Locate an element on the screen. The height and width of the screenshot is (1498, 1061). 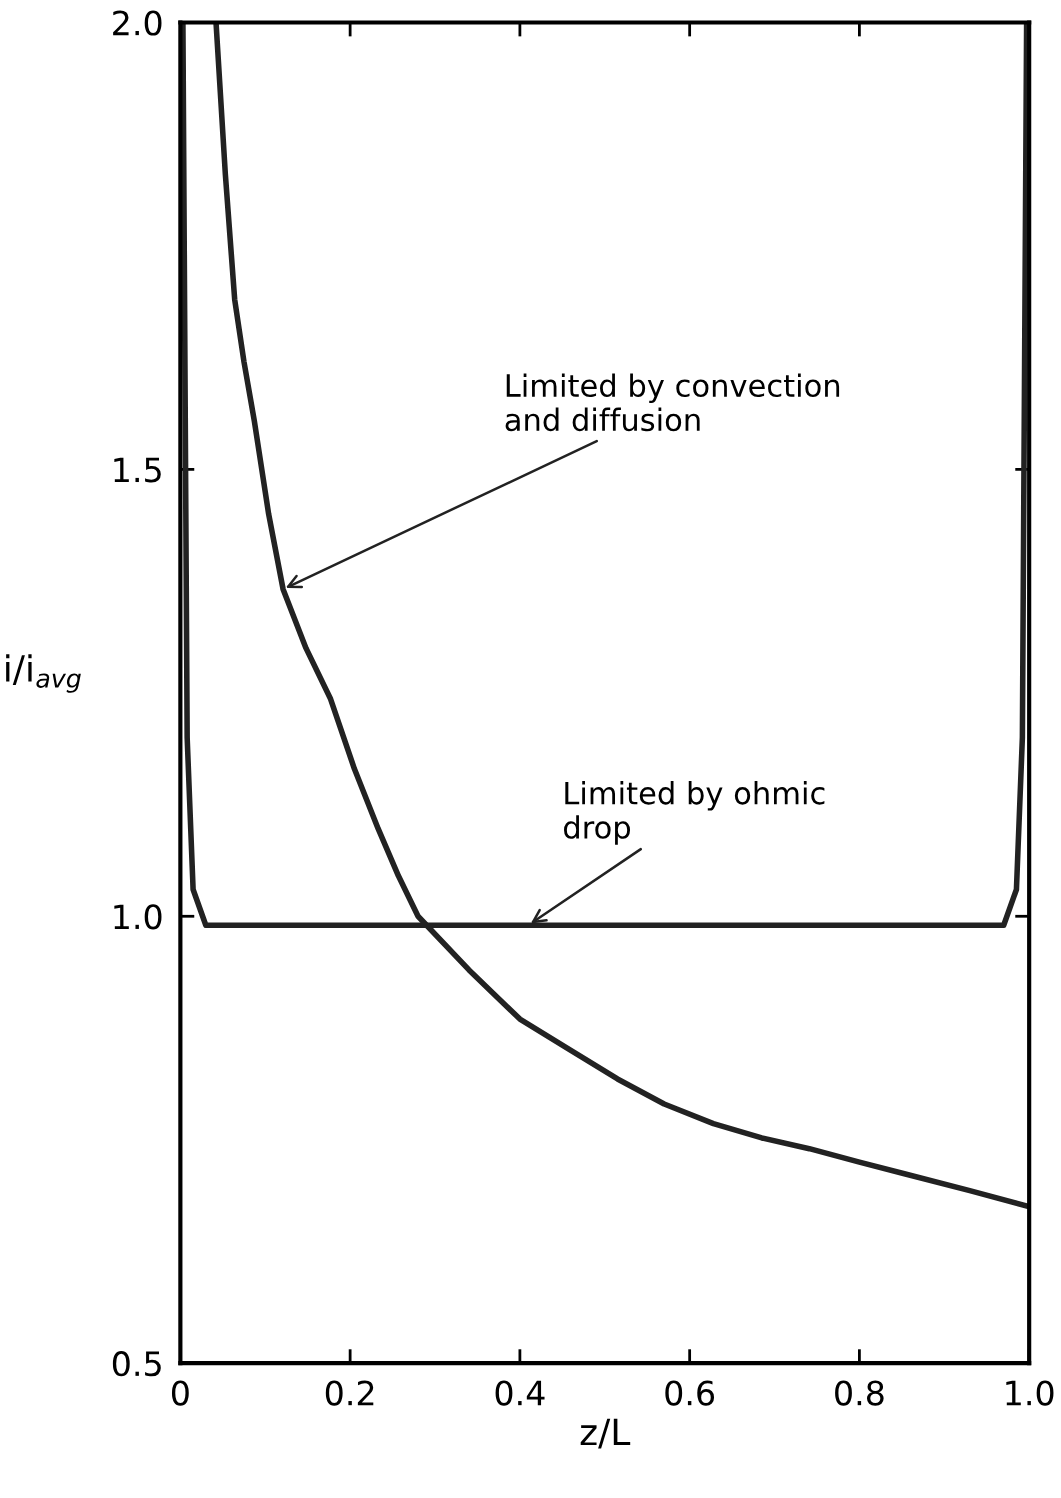
x-axis-title: z/L is located at coordinates (605, 1433).